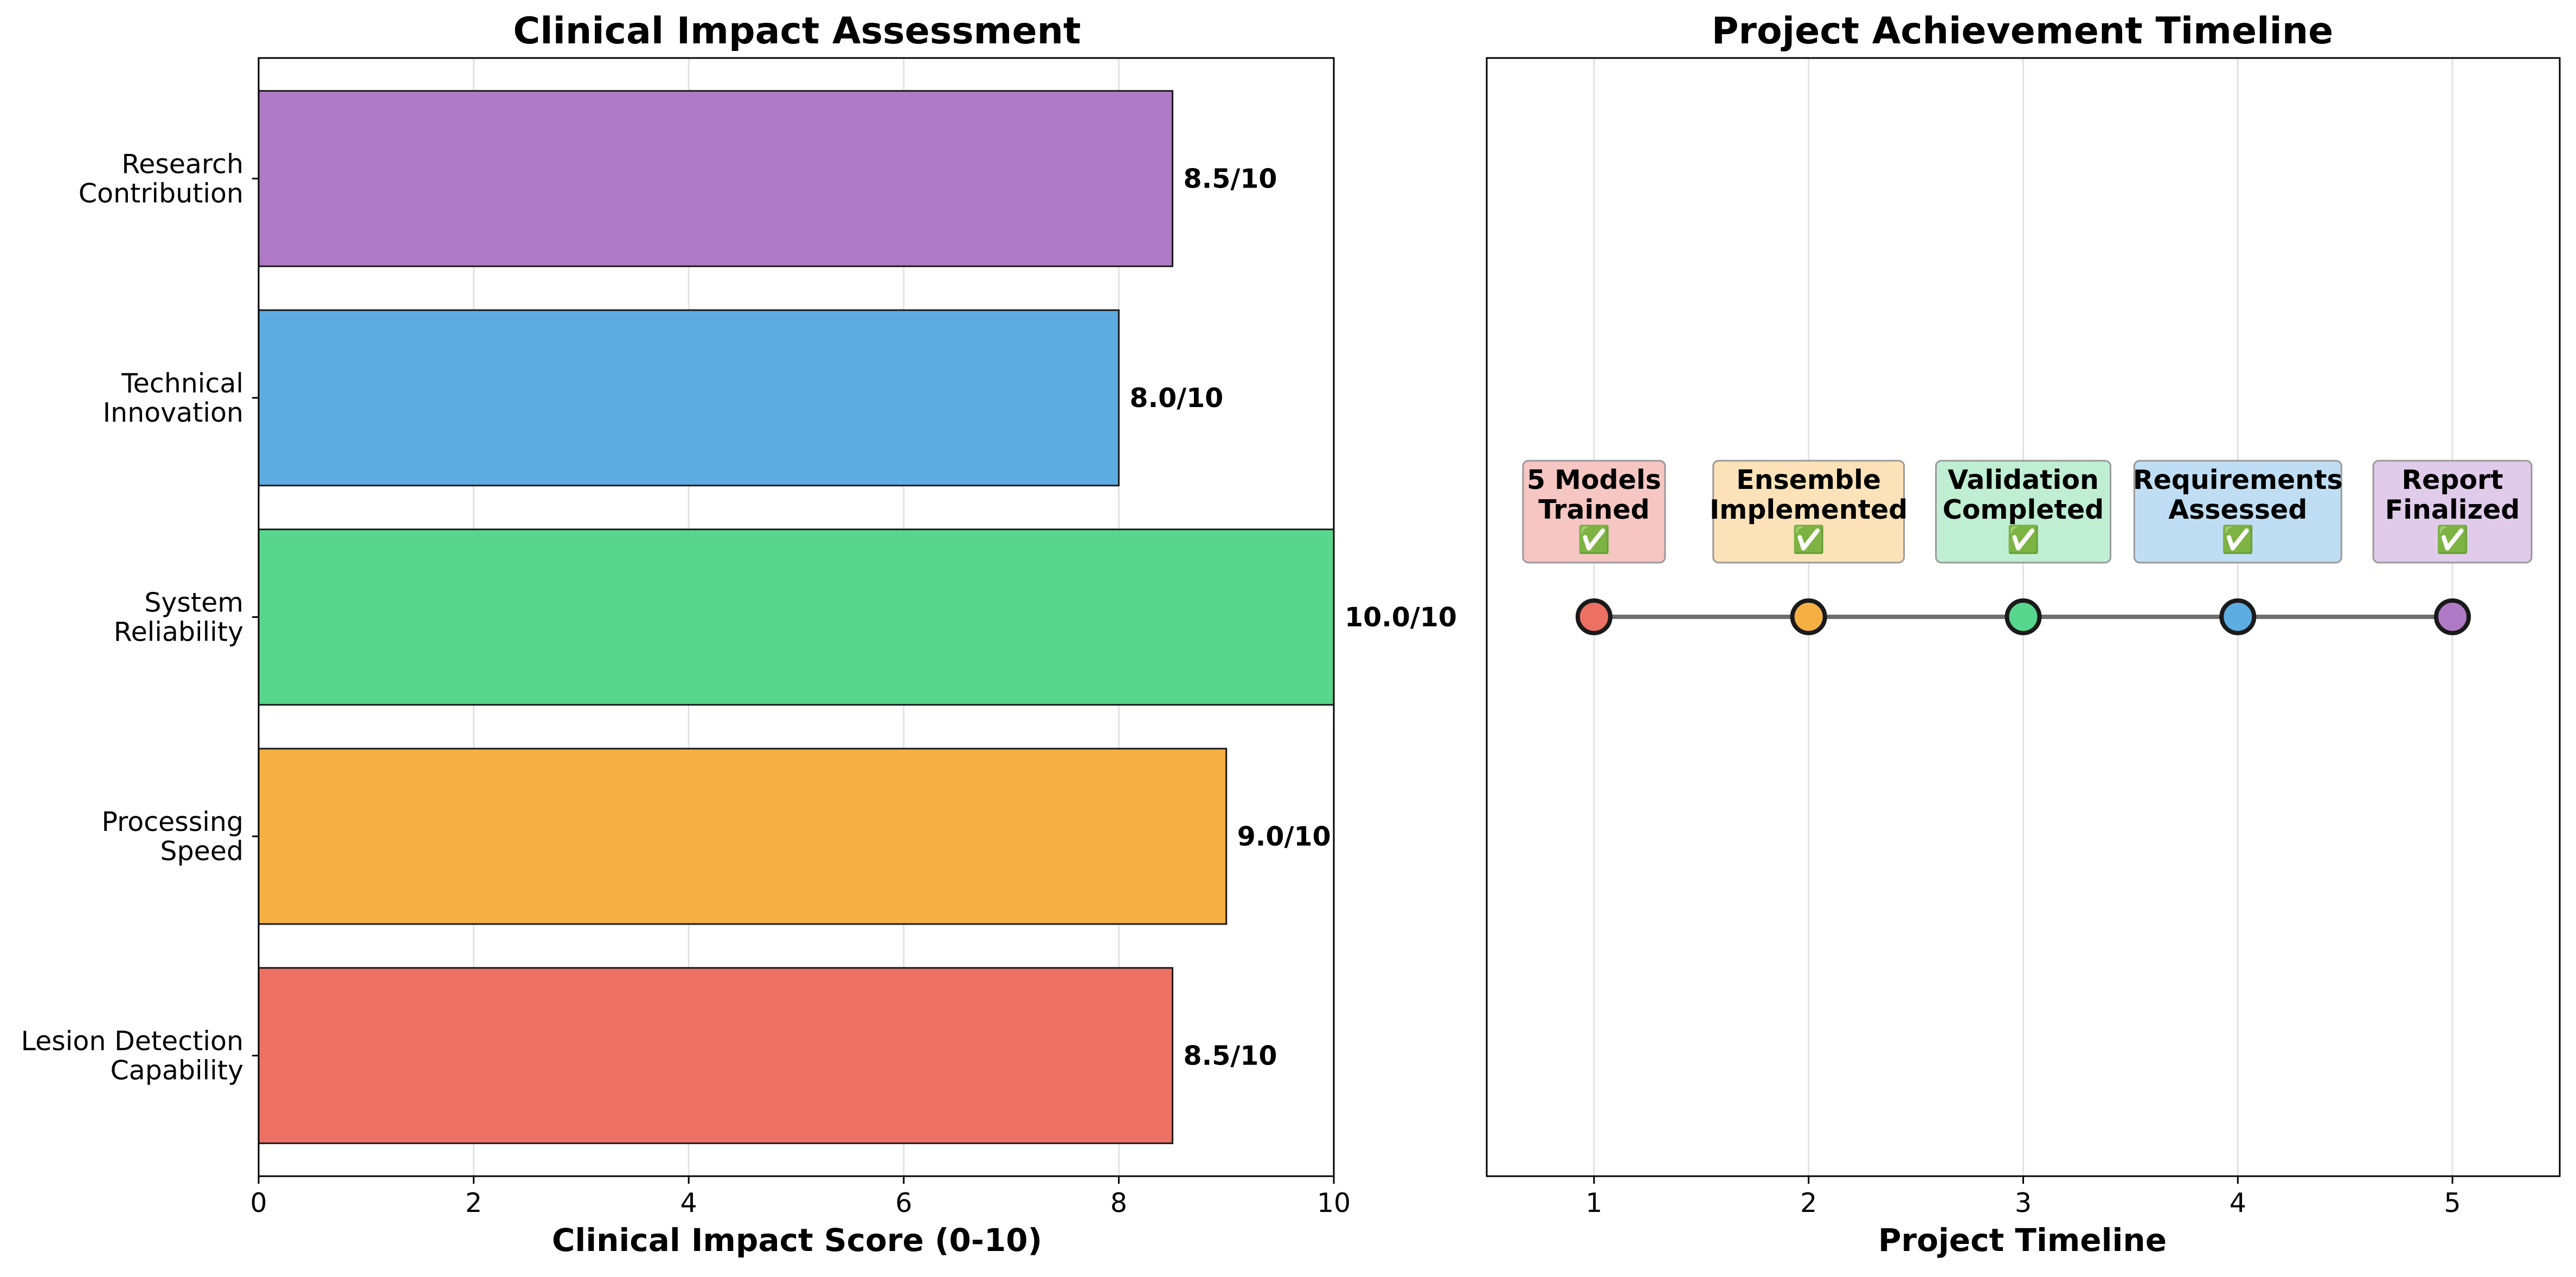 The image size is (2576, 1277). Describe the element at coordinates (1401, 617) in the screenshot. I see `value-label: 10.0/10` at that location.